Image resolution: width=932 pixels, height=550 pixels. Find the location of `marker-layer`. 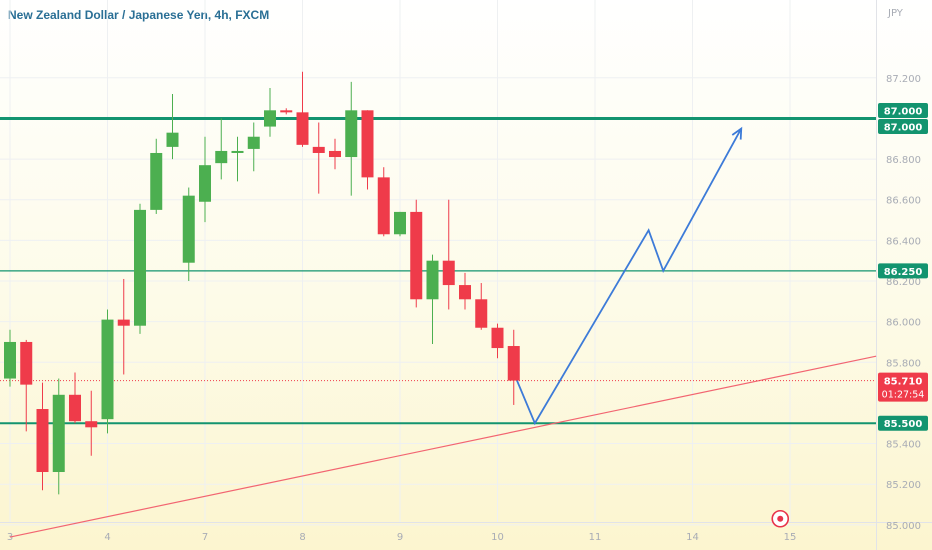

marker-layer is located at coordinates (780, 518).